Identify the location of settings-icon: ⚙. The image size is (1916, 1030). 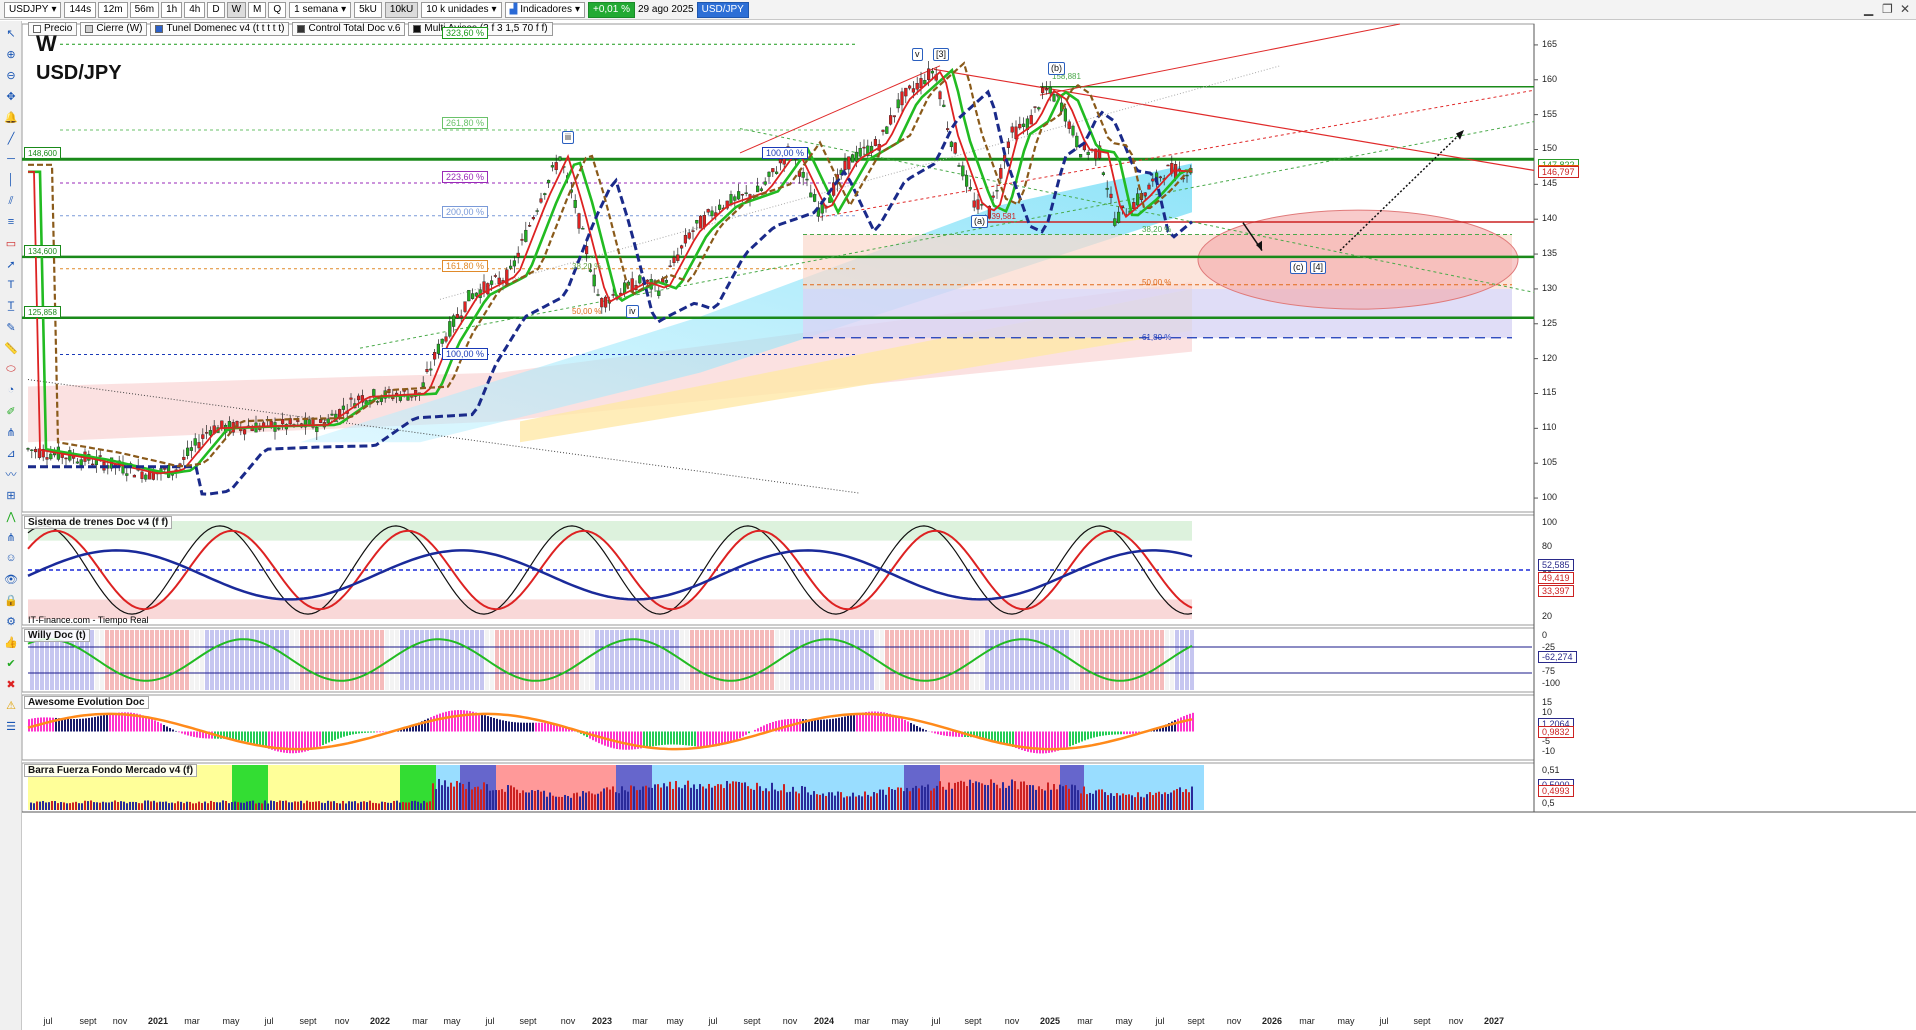
(11, 621).